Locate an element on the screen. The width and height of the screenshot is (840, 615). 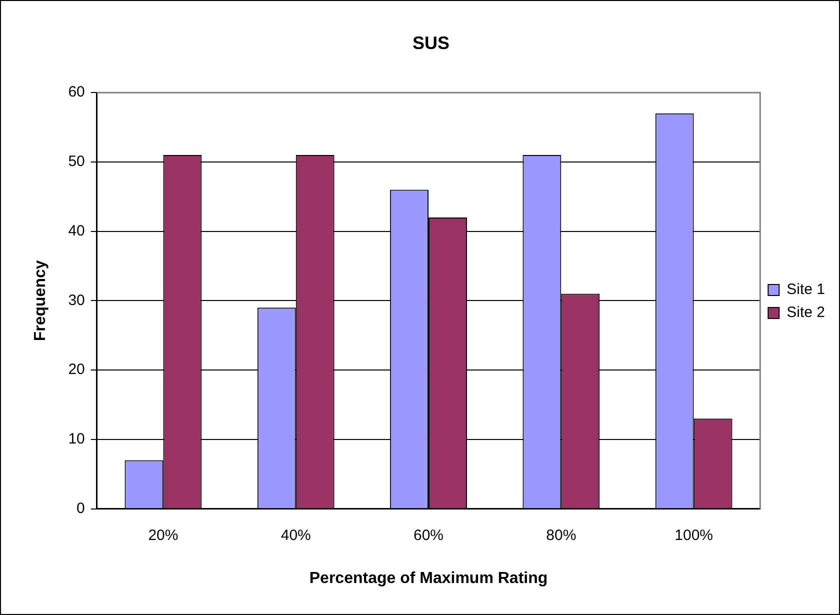
y-tick-label: 10 is located at coordinates (76, 439).